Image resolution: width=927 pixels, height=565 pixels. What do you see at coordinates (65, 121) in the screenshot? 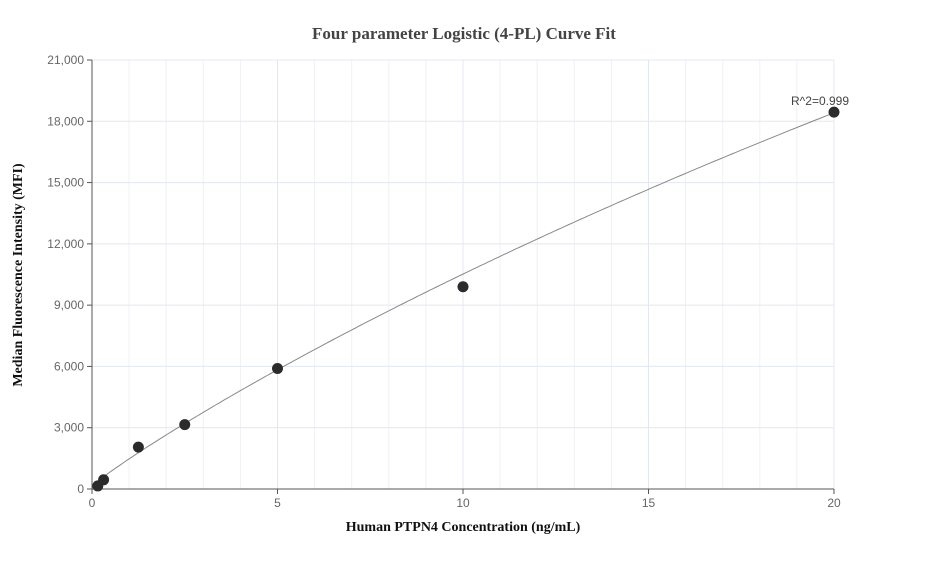
I see `y-tick-label: 18,000` at bounding box center [65, 121].